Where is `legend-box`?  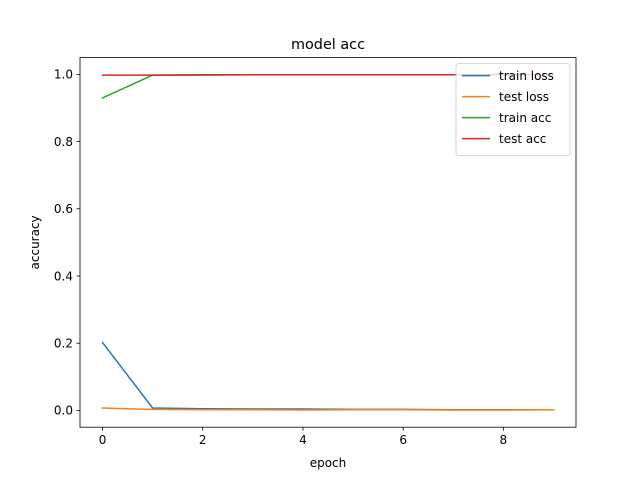
legend-box is located at coordinates (513, 109).